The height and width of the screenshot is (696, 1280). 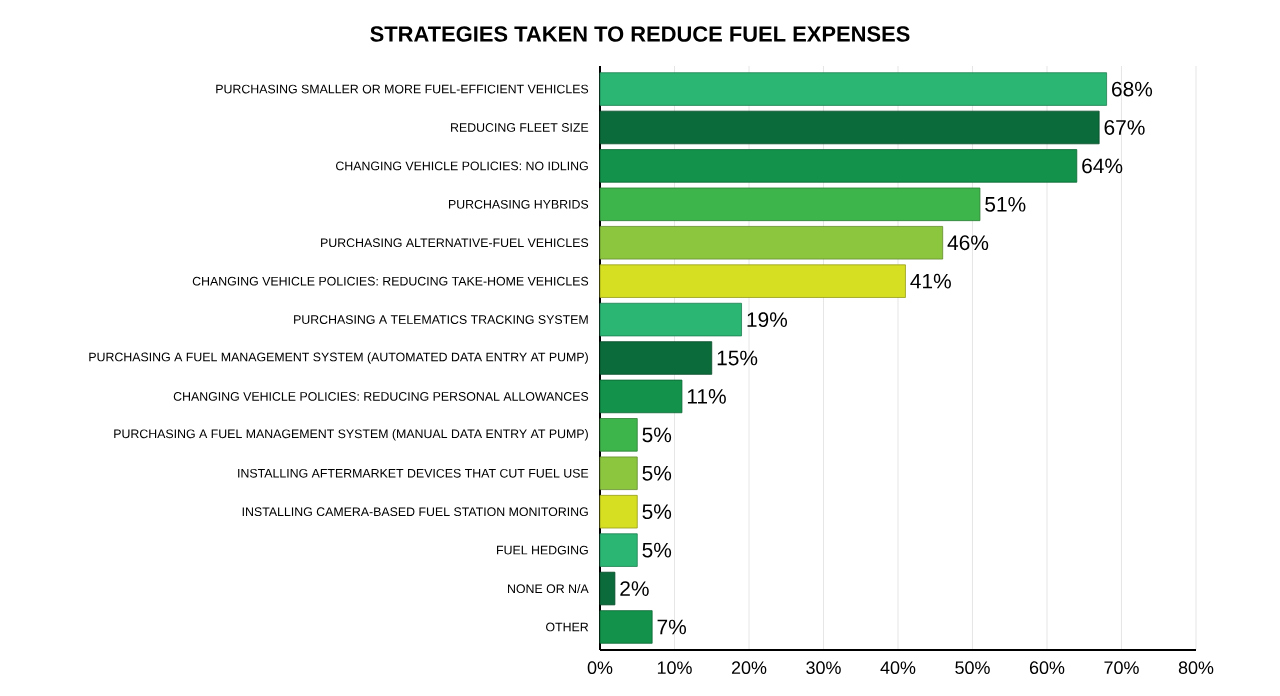 What do you see at coordinates (968, 243) in the screenshot?
I see `data-label: 46%` at bounding box center [968, 243].